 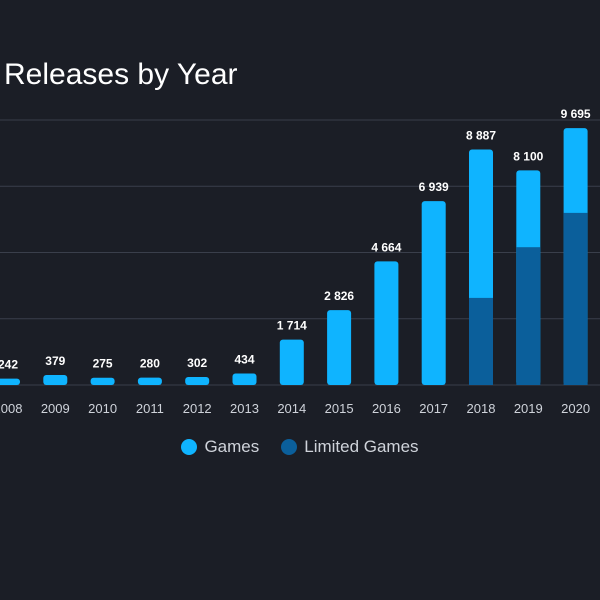 I want to click on bar-total-label: 280, so click(x=150, y=364).